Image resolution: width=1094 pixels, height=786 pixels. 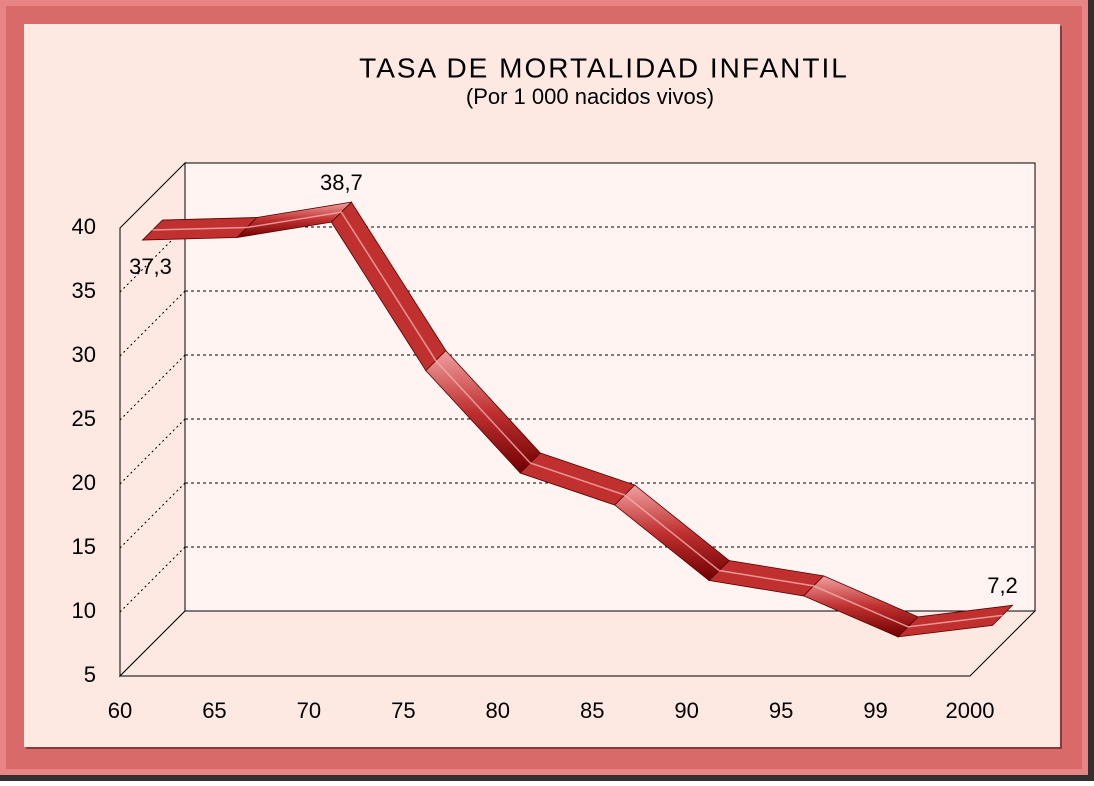 I want to click on x-tick-label: 95, so click(x=781, y=710).